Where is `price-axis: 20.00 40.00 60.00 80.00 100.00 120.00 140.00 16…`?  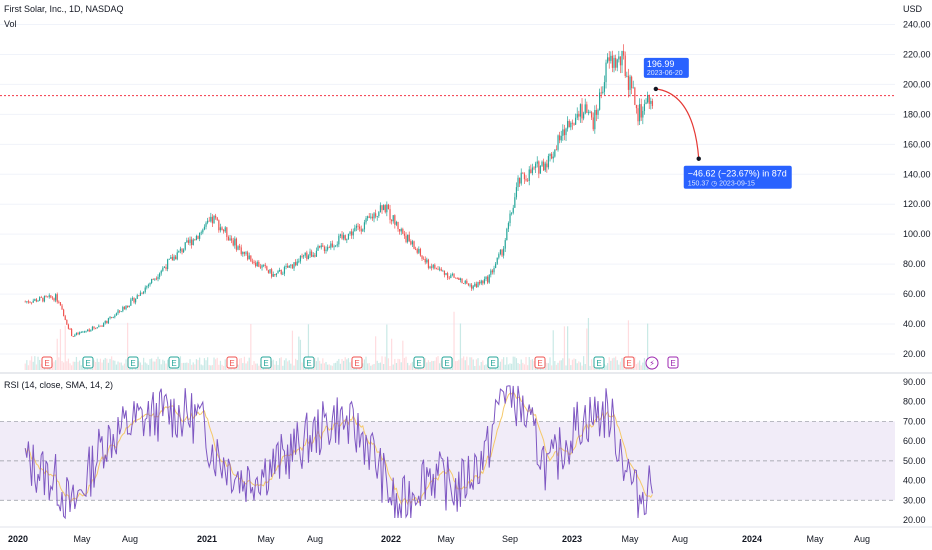
price-axis: 20.00 40.00 60.00 80.00 100.00 120.00 140.00 16… is located at coordinates (917, 190).